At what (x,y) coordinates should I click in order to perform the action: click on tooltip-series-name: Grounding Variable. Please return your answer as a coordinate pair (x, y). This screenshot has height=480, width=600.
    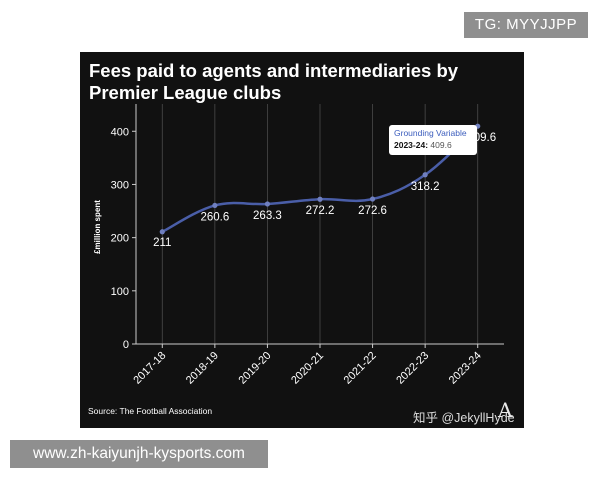
    Looking at the image, I should click on (430, 133).